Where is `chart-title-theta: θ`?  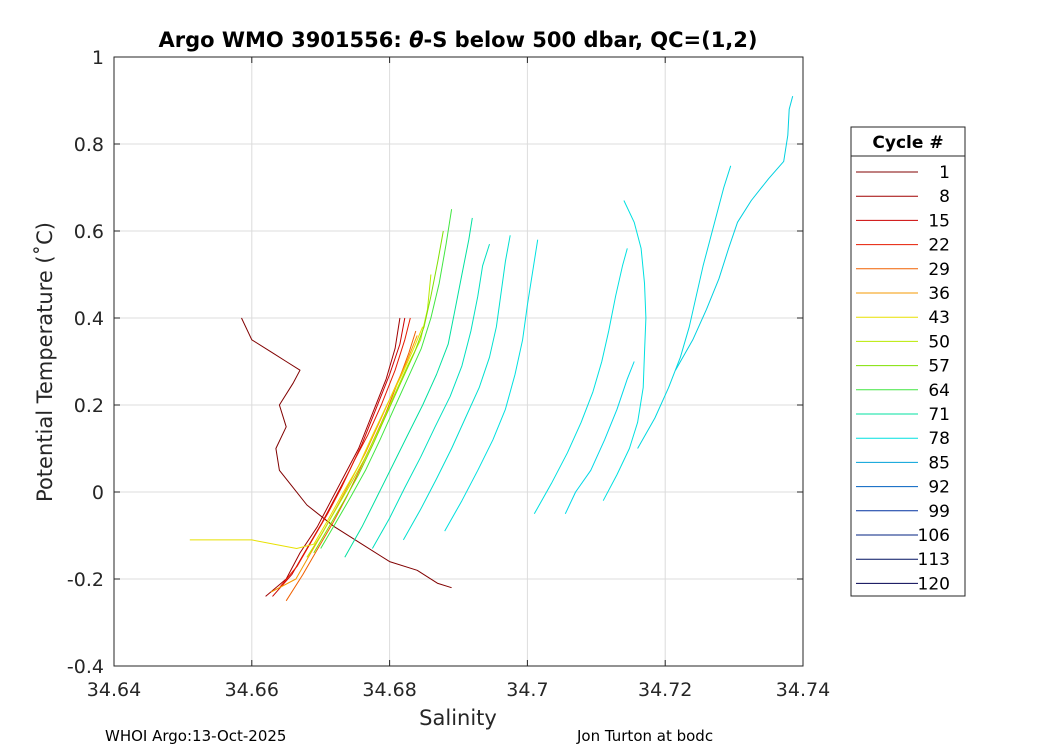 chart-title-theta: θ is located at coordinates (416, 40).